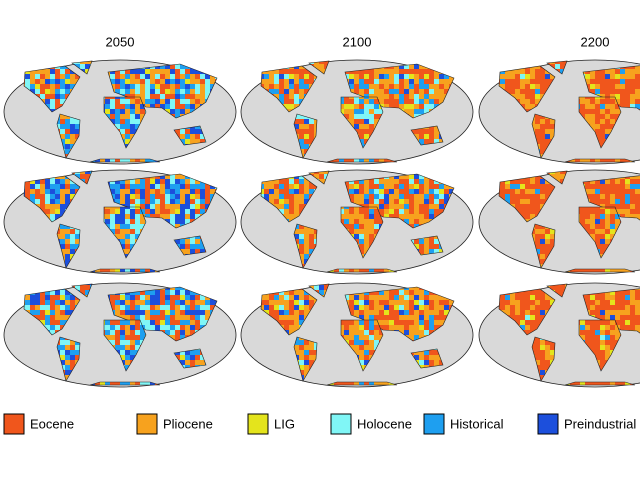 This screenshot has width=640, height=480. Describe the element at coordinates (120, 41) in the screenshot. I see `column-title: 2050` at that location.